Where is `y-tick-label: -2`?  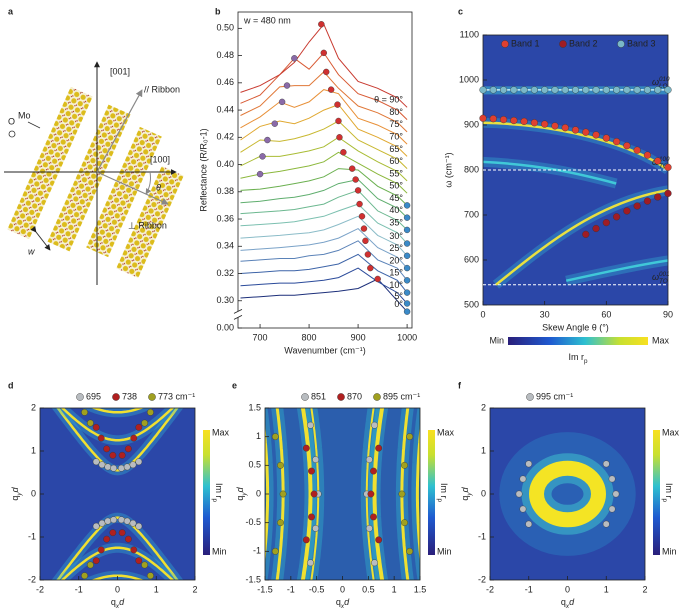
y-tick-label: -2 is located at coordinates (32, 579).